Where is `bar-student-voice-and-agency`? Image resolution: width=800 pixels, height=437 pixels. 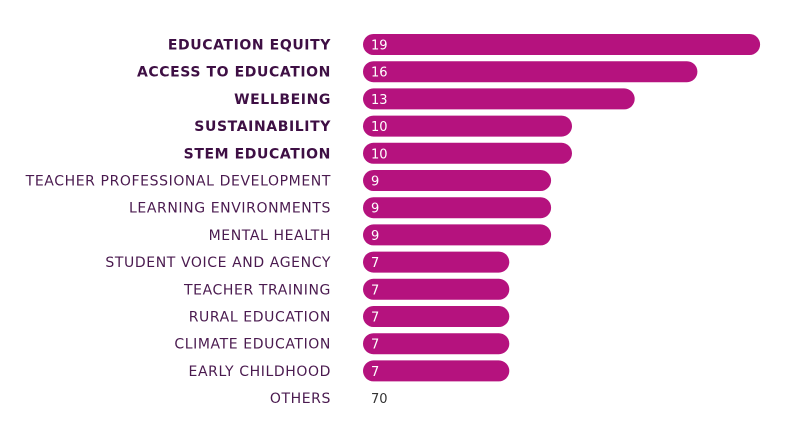
bar-student-voice-and-agency is located at coordinates (436, 262).